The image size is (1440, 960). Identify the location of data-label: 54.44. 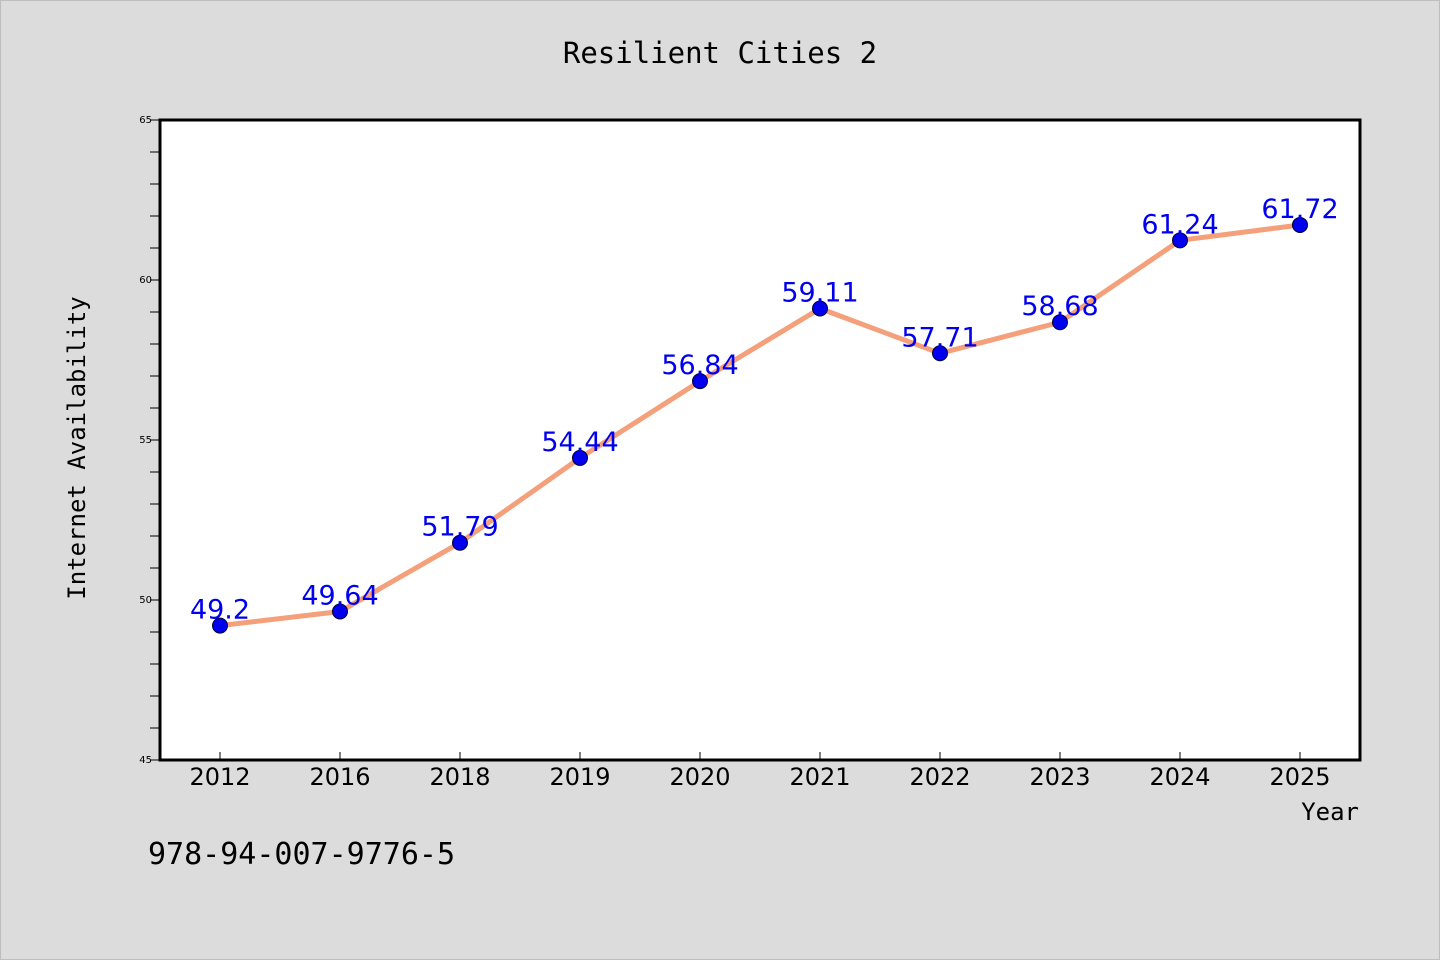
(579, 442).